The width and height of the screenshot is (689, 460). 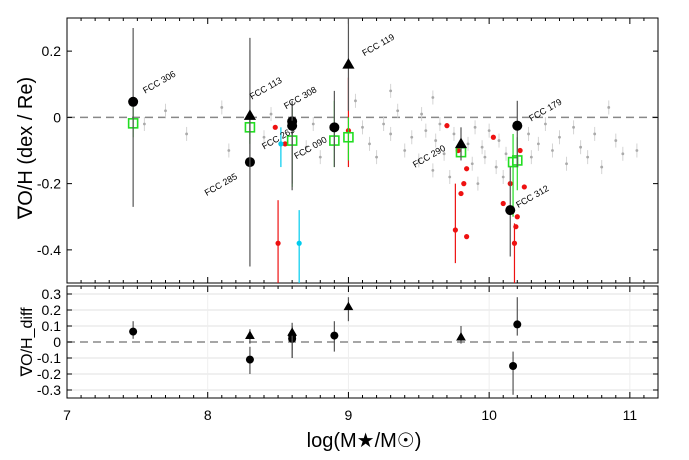 I want to click on annotation-label: FCC 113, so click(x=266, y=88).